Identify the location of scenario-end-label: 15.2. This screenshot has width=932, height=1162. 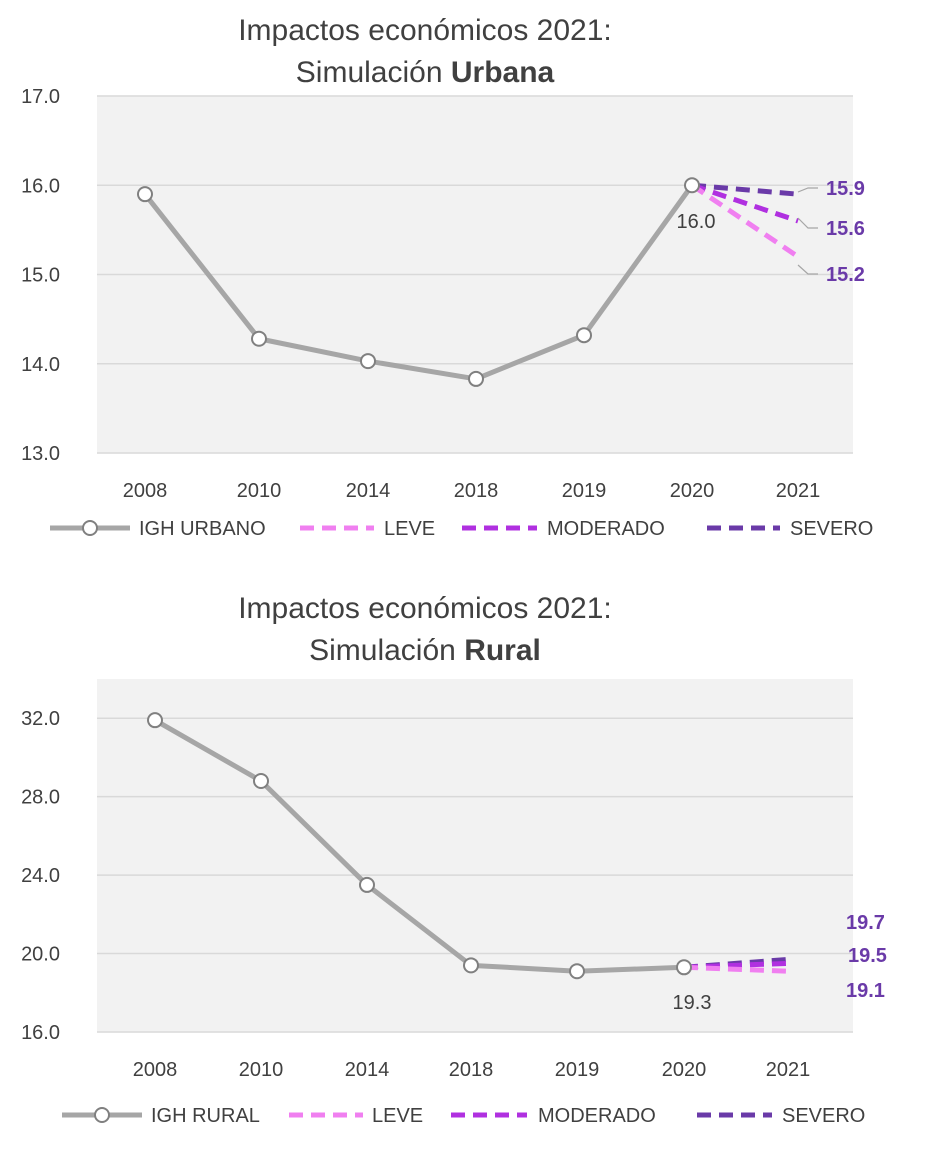
(845, 275).